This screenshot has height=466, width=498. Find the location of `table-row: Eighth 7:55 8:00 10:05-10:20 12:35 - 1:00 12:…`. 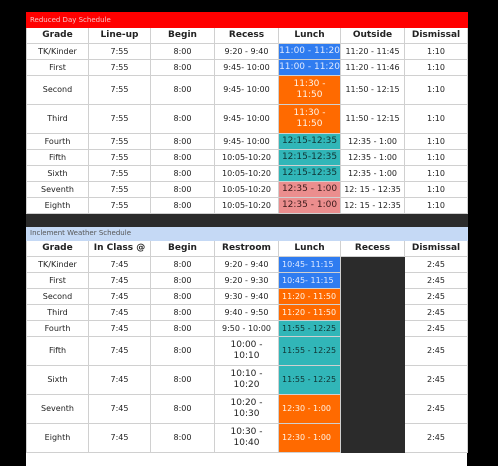

table-row: Eighth 7:55 8:00 10:05-10:20 12:35 - 1:00 12:… is located at coordinates (247, 205).